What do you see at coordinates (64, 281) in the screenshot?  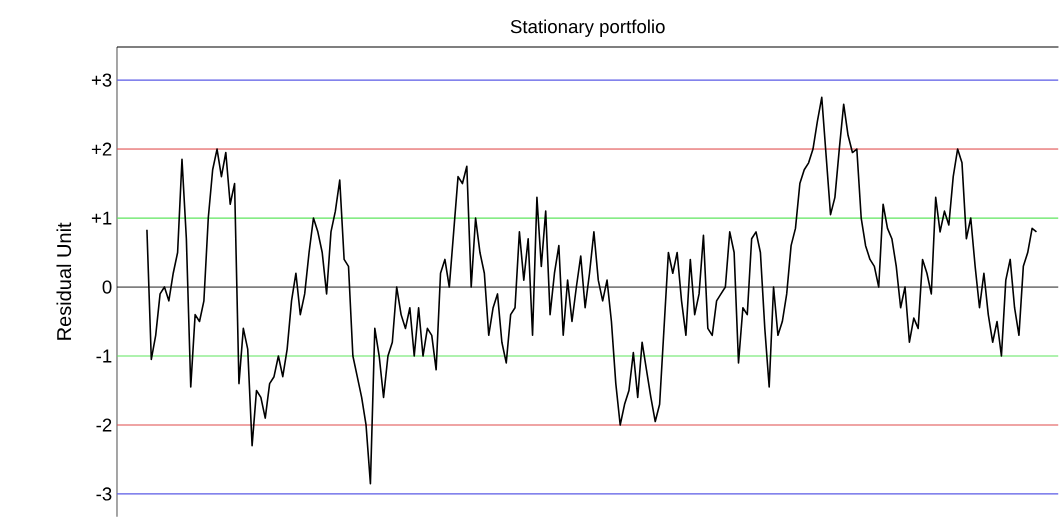 I see `y-axis-title: Residual Unit` at bounding box center [64, 281].